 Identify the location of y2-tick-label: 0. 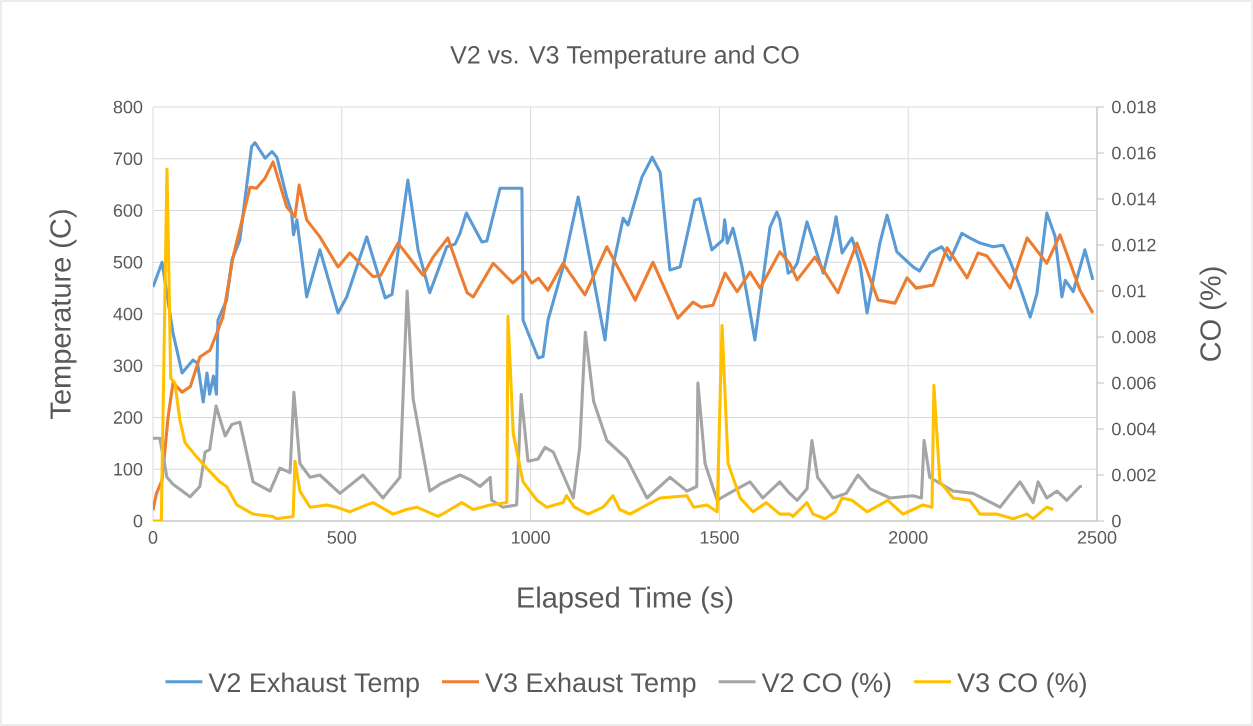
(1116, 521).